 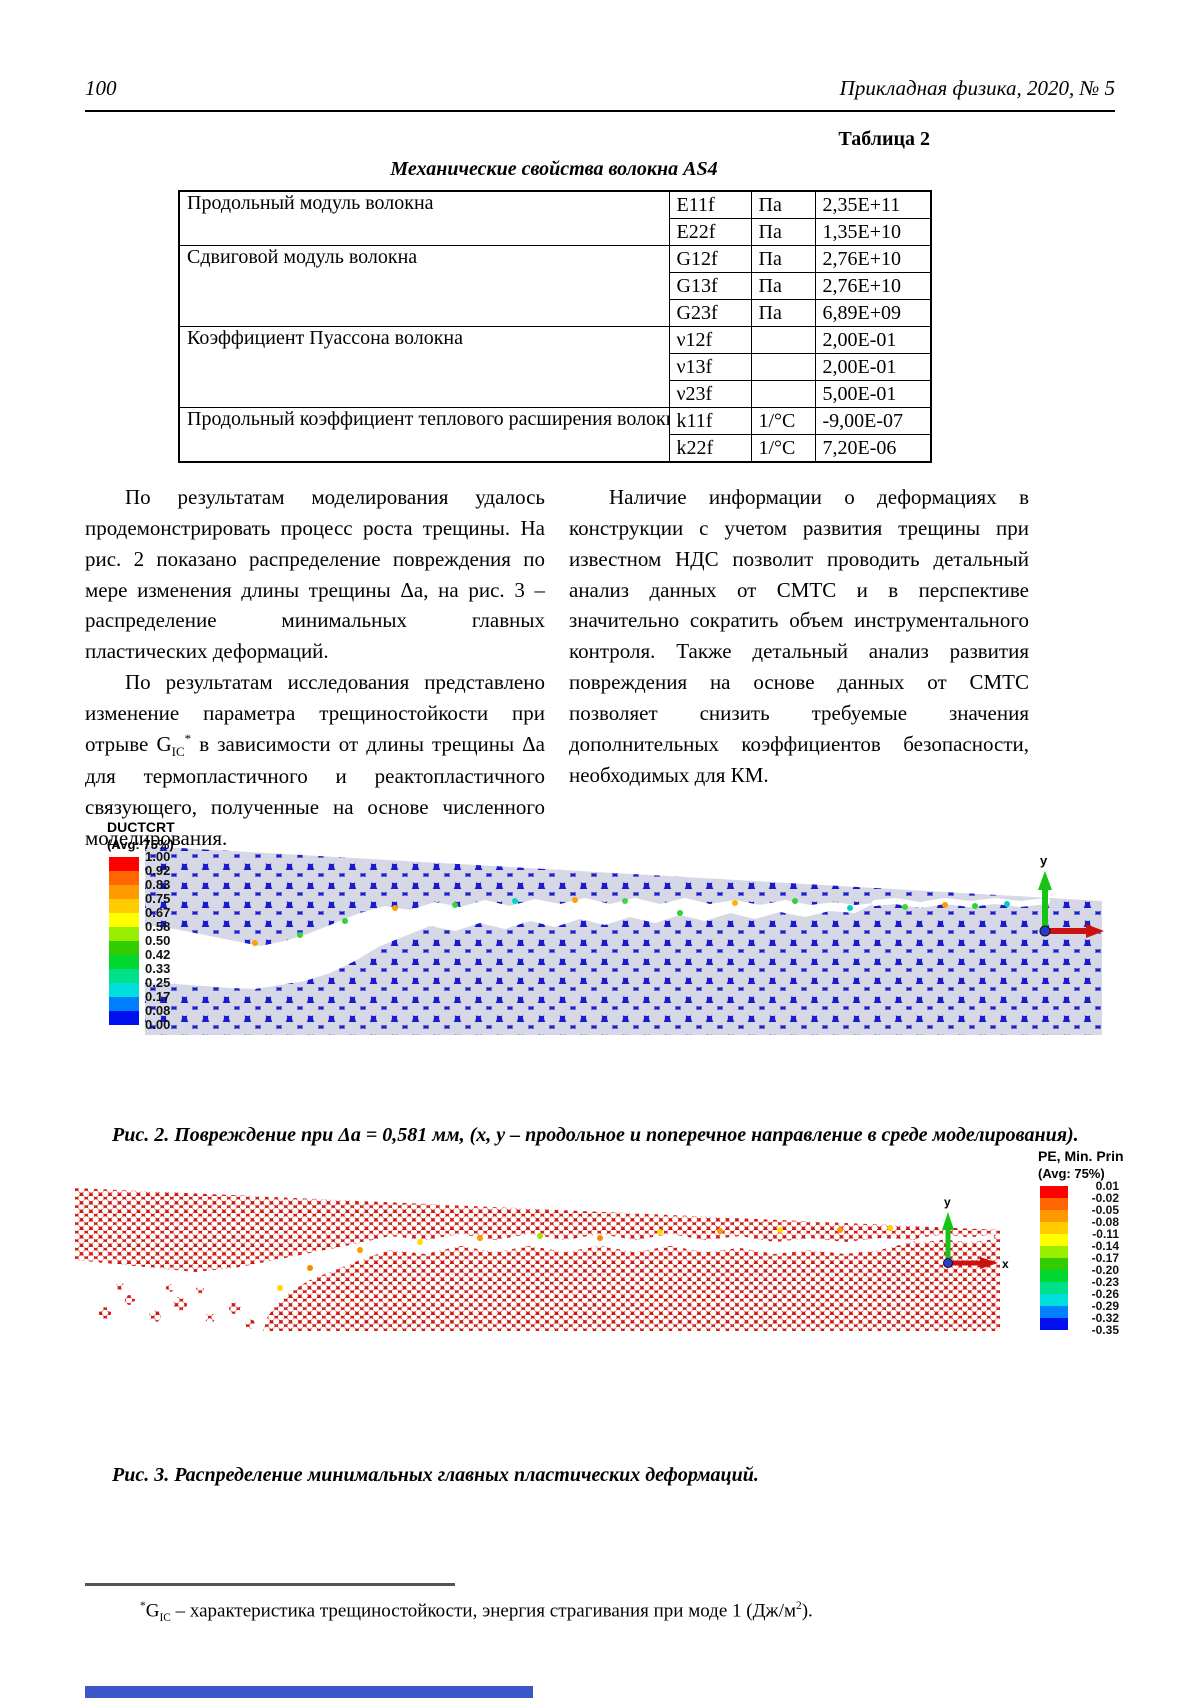 What do you see at coordinates (1105, 1294) in the screenshot?
I see `legend-value: -0.26` at bounding box center [1105, 1294].